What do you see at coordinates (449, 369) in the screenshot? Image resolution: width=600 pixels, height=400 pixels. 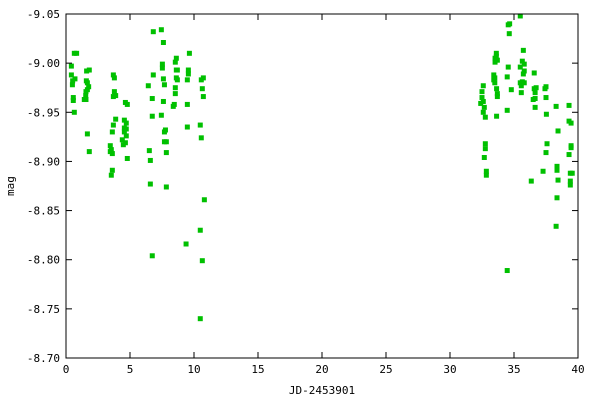 I see `x-tick-label: 30` at bounding box center [449, 369].